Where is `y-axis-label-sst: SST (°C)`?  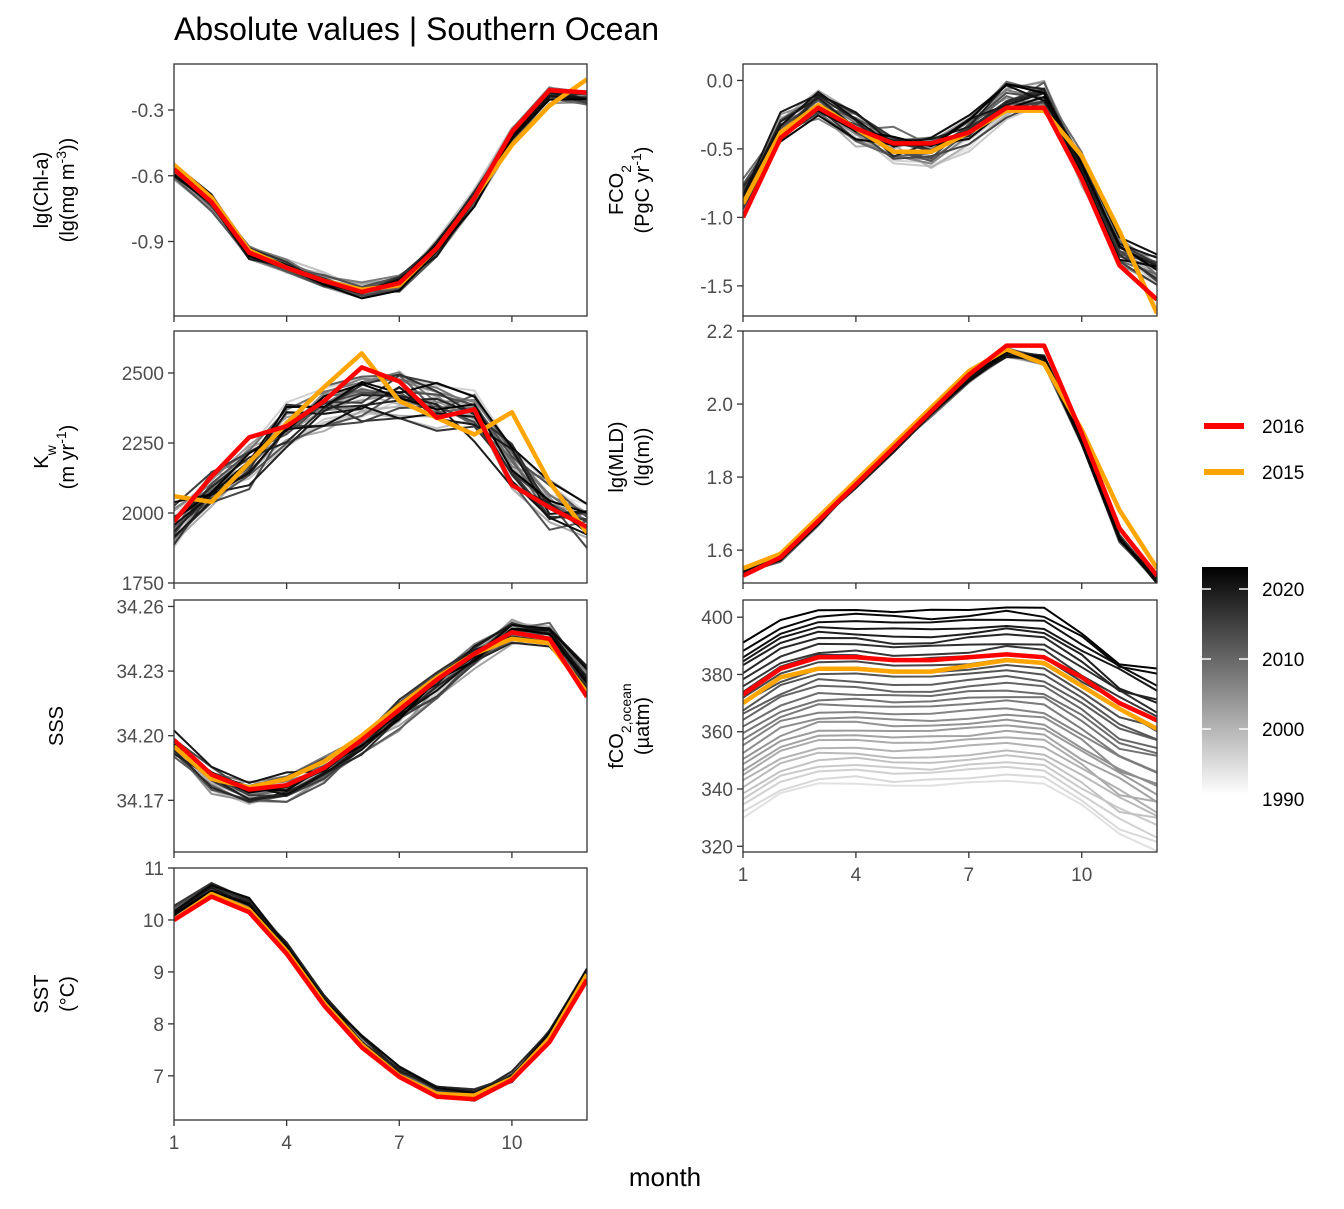 y-axis-label-sst: SST (°C) is located at coordinates (55, 994).